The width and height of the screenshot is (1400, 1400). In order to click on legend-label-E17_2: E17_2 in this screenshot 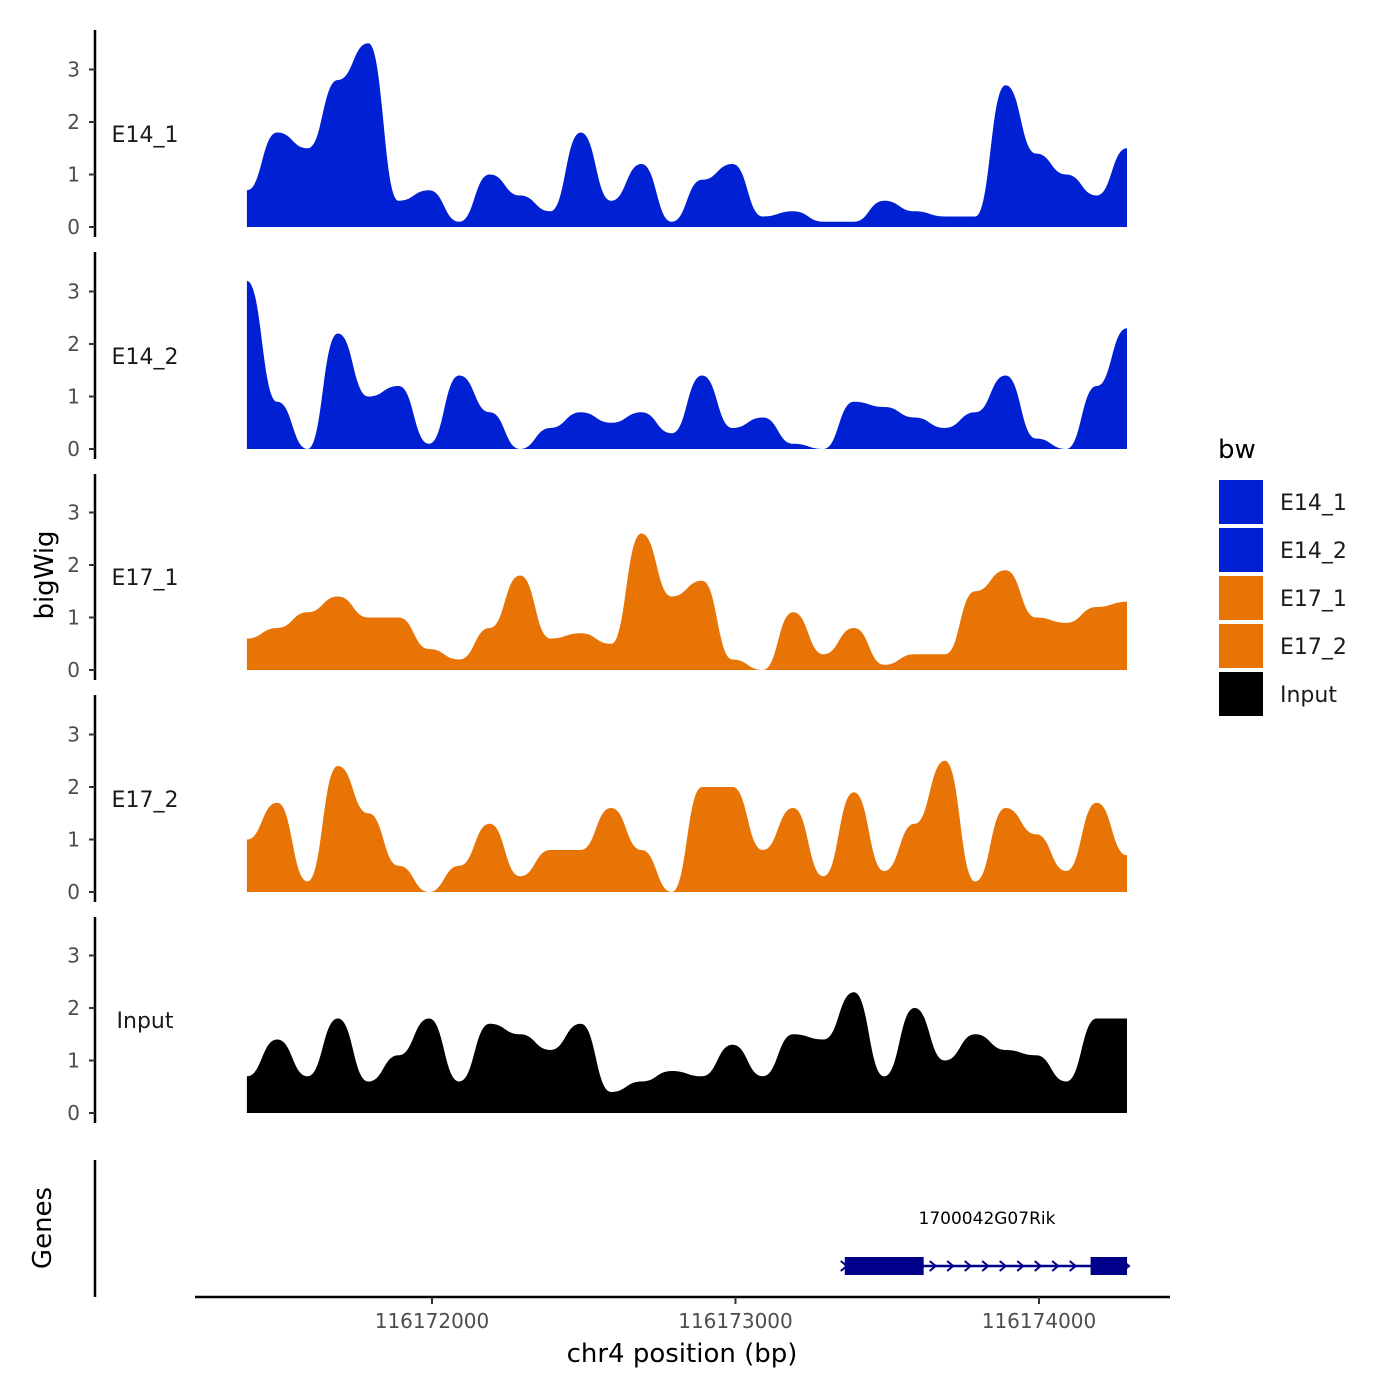, I will do `click(1313, 647)`.